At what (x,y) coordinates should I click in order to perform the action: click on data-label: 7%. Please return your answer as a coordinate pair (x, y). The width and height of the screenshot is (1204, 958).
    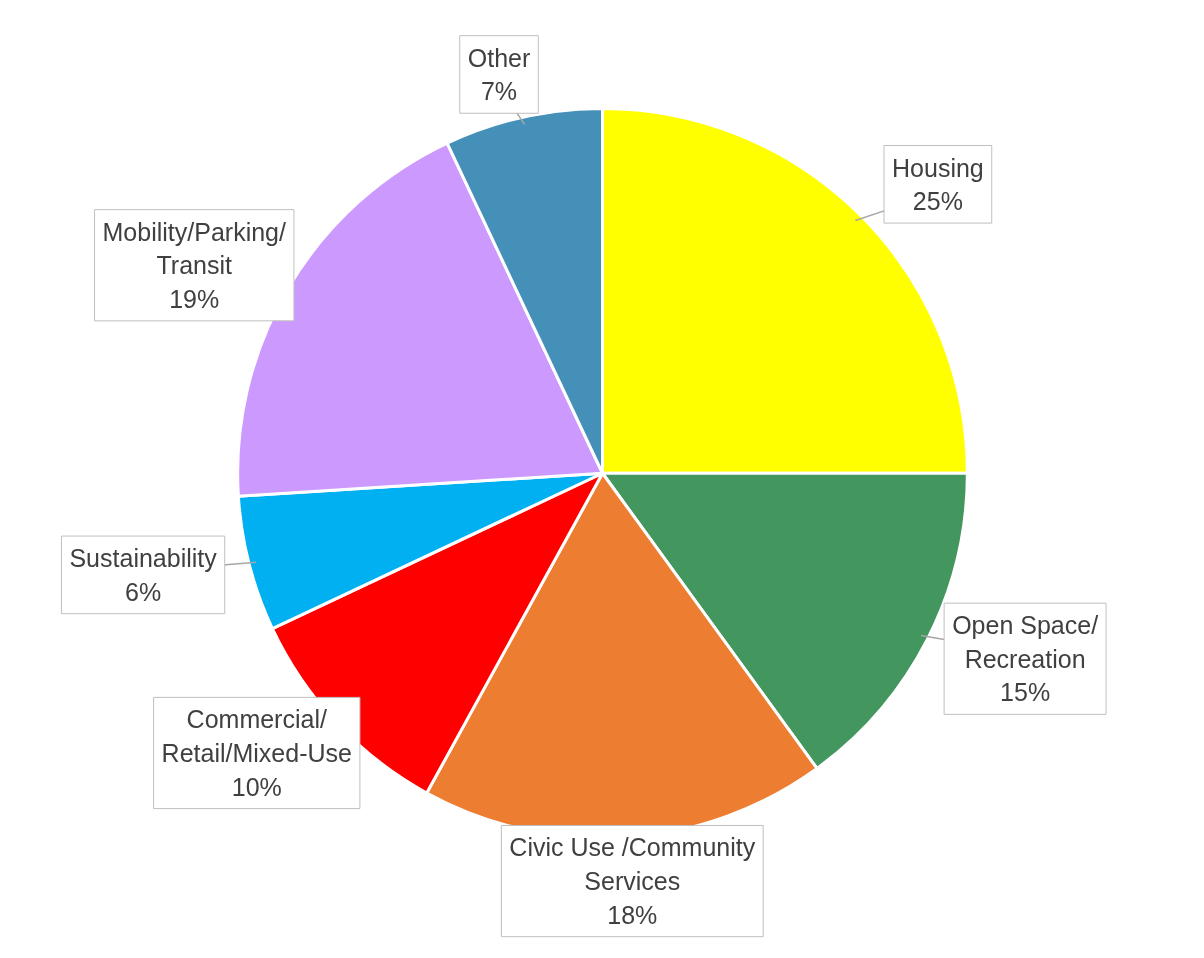
    Looking at the image, I should click on (499, 91).